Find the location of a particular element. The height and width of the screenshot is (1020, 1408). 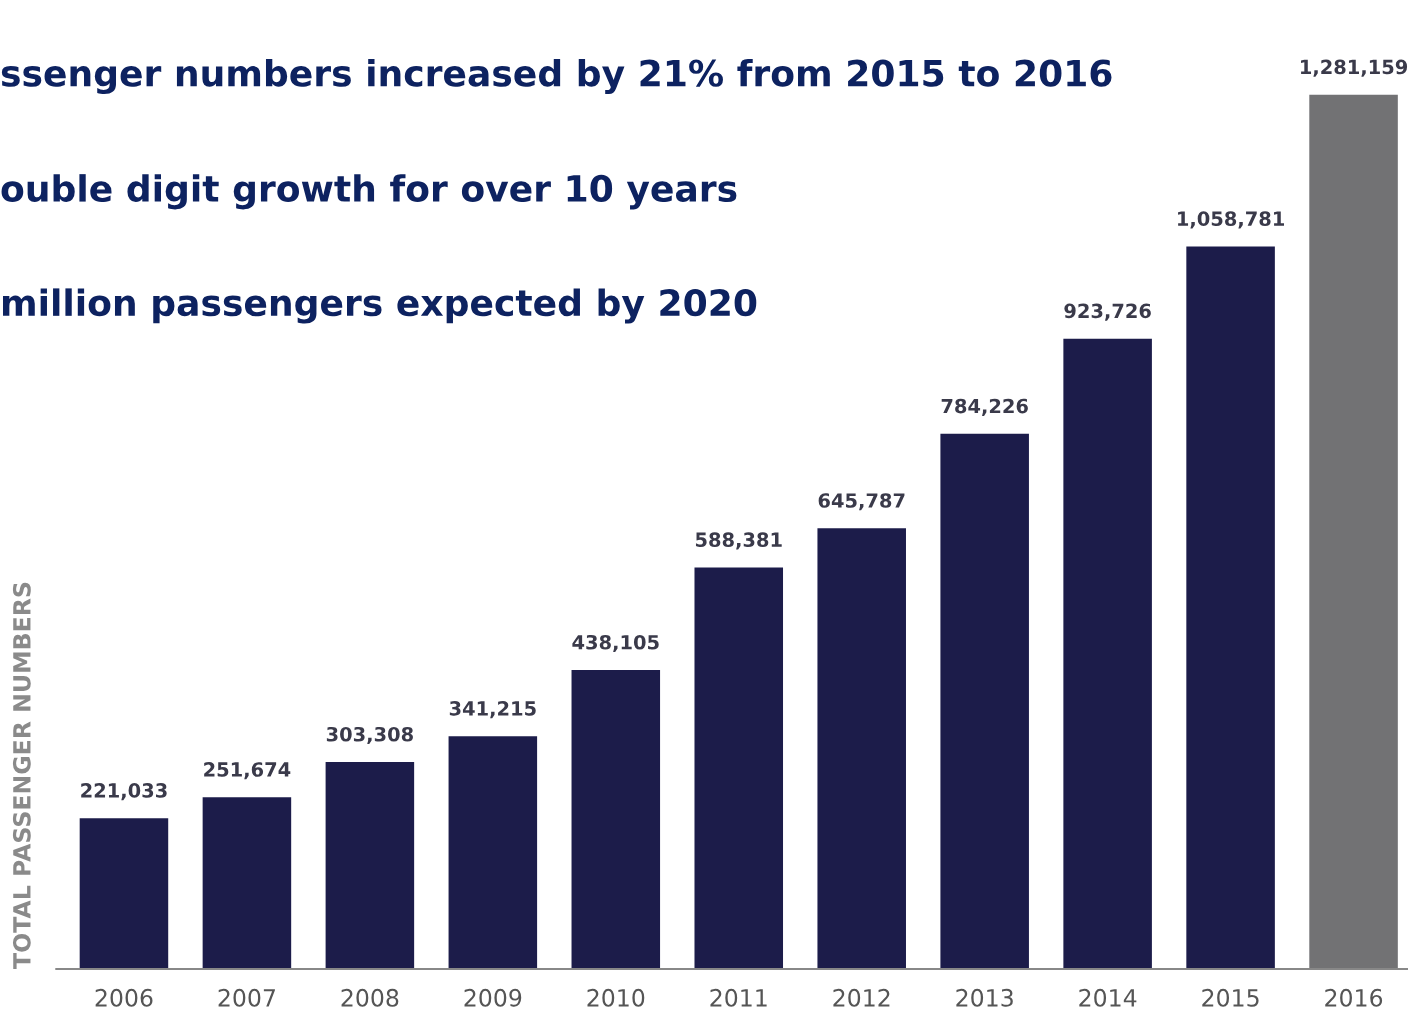

data-label: 588,381 is located at coordinates (738, 541).